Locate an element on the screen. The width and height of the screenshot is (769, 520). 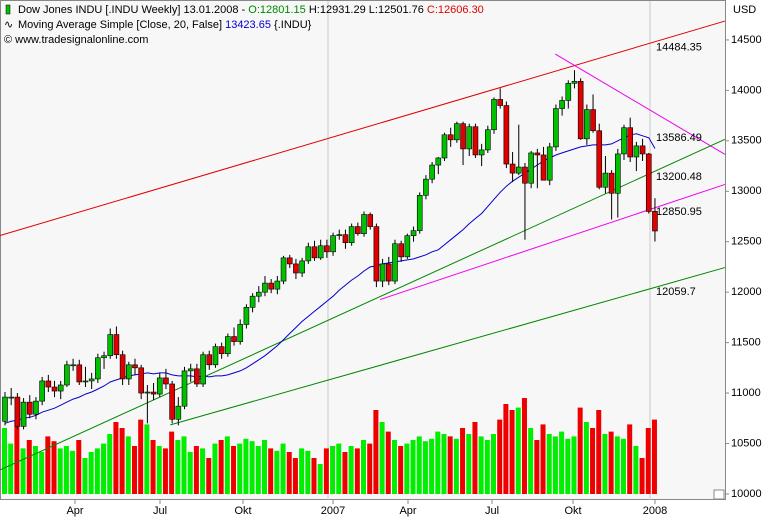
legend-open: O:12801.15 is located at coordinates (277, 10).